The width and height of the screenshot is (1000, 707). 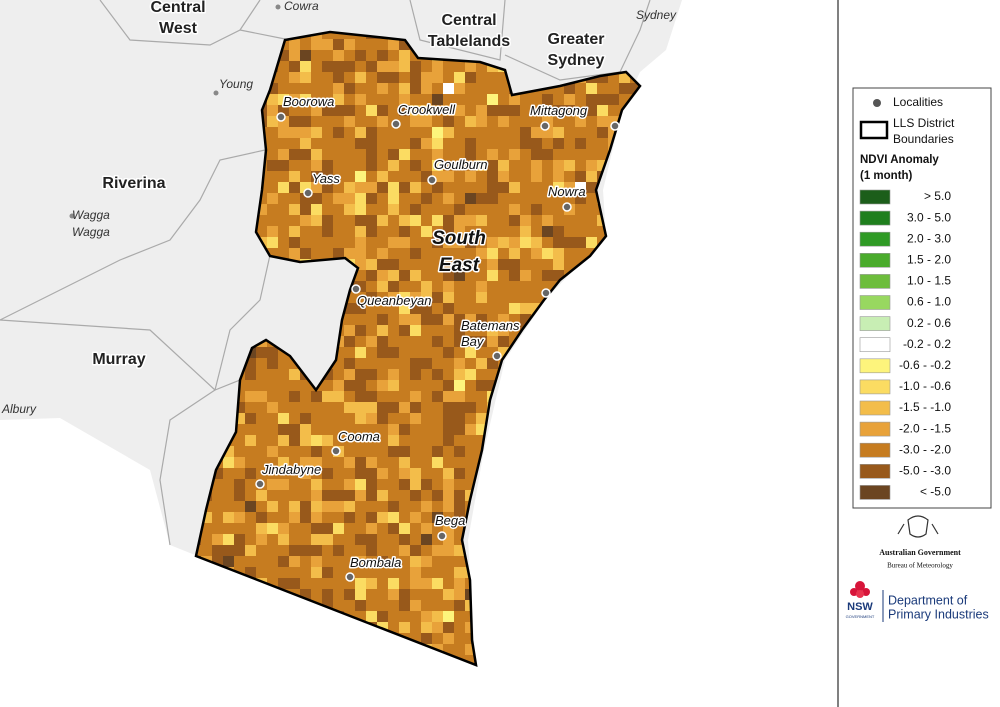 What do you see at coordinates (177, 18) in the screenshot?
I see `region-label: Central West` at bounding box center [177, 18].